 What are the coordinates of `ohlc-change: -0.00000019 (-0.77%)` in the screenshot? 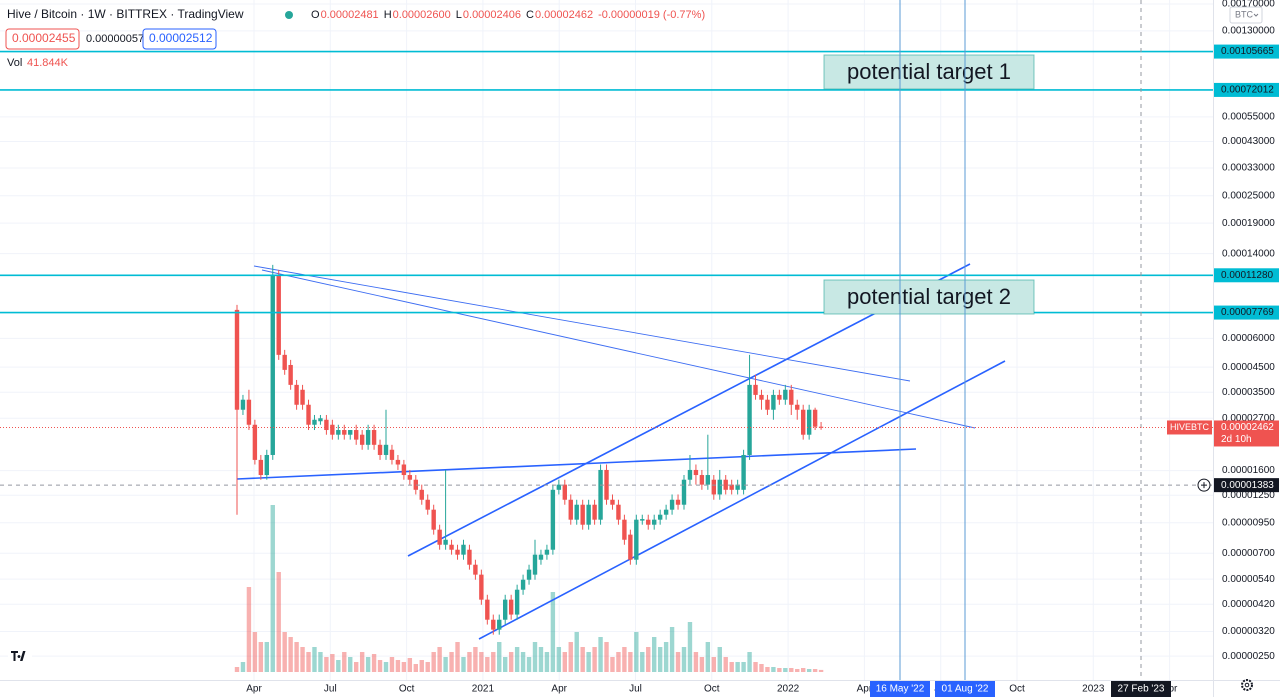 It's located at (651, 15).